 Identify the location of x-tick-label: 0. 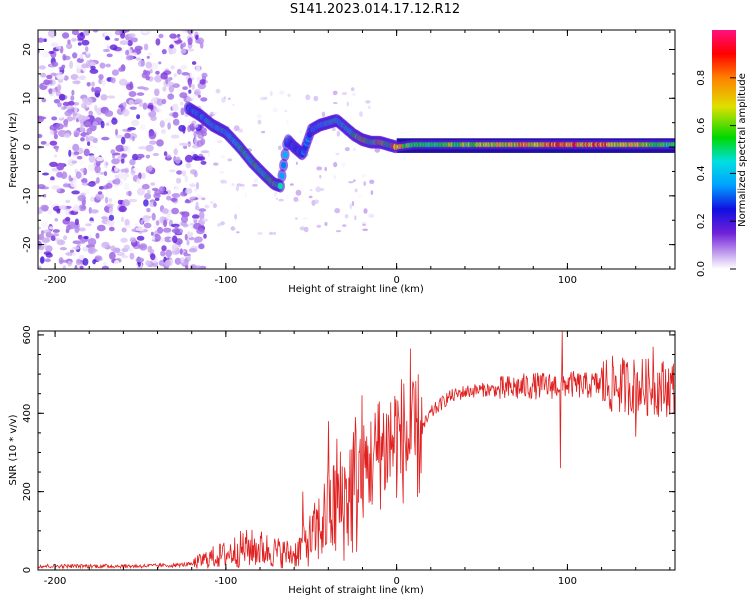
(396, 280).